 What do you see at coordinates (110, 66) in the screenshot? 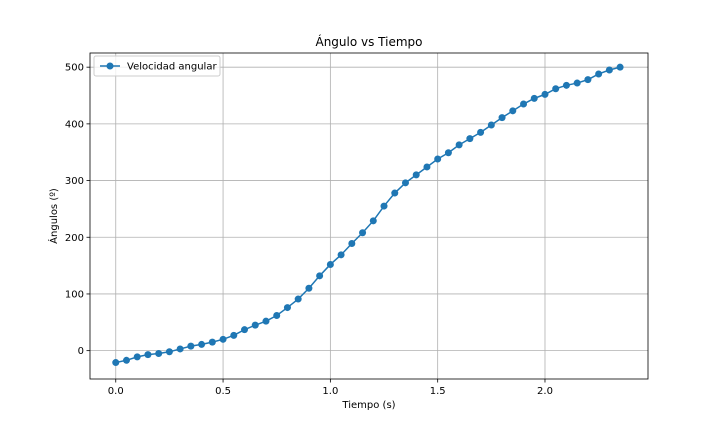
I see `legend-marker-swatch` at bounding box center [110, 66].